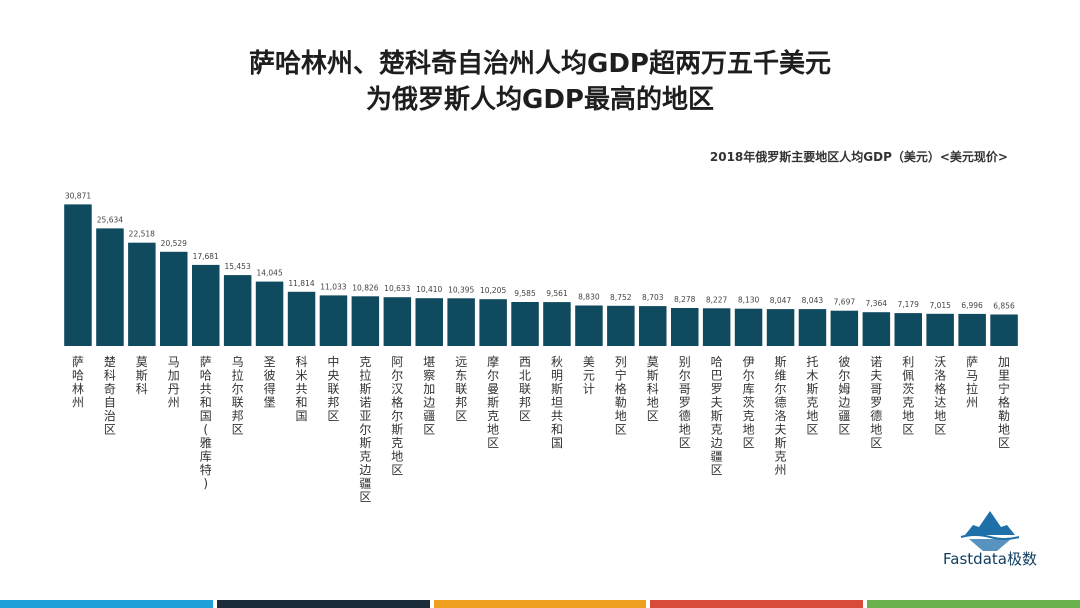  I want to click on logo-text: Fastdata极数, so click(990, 559).